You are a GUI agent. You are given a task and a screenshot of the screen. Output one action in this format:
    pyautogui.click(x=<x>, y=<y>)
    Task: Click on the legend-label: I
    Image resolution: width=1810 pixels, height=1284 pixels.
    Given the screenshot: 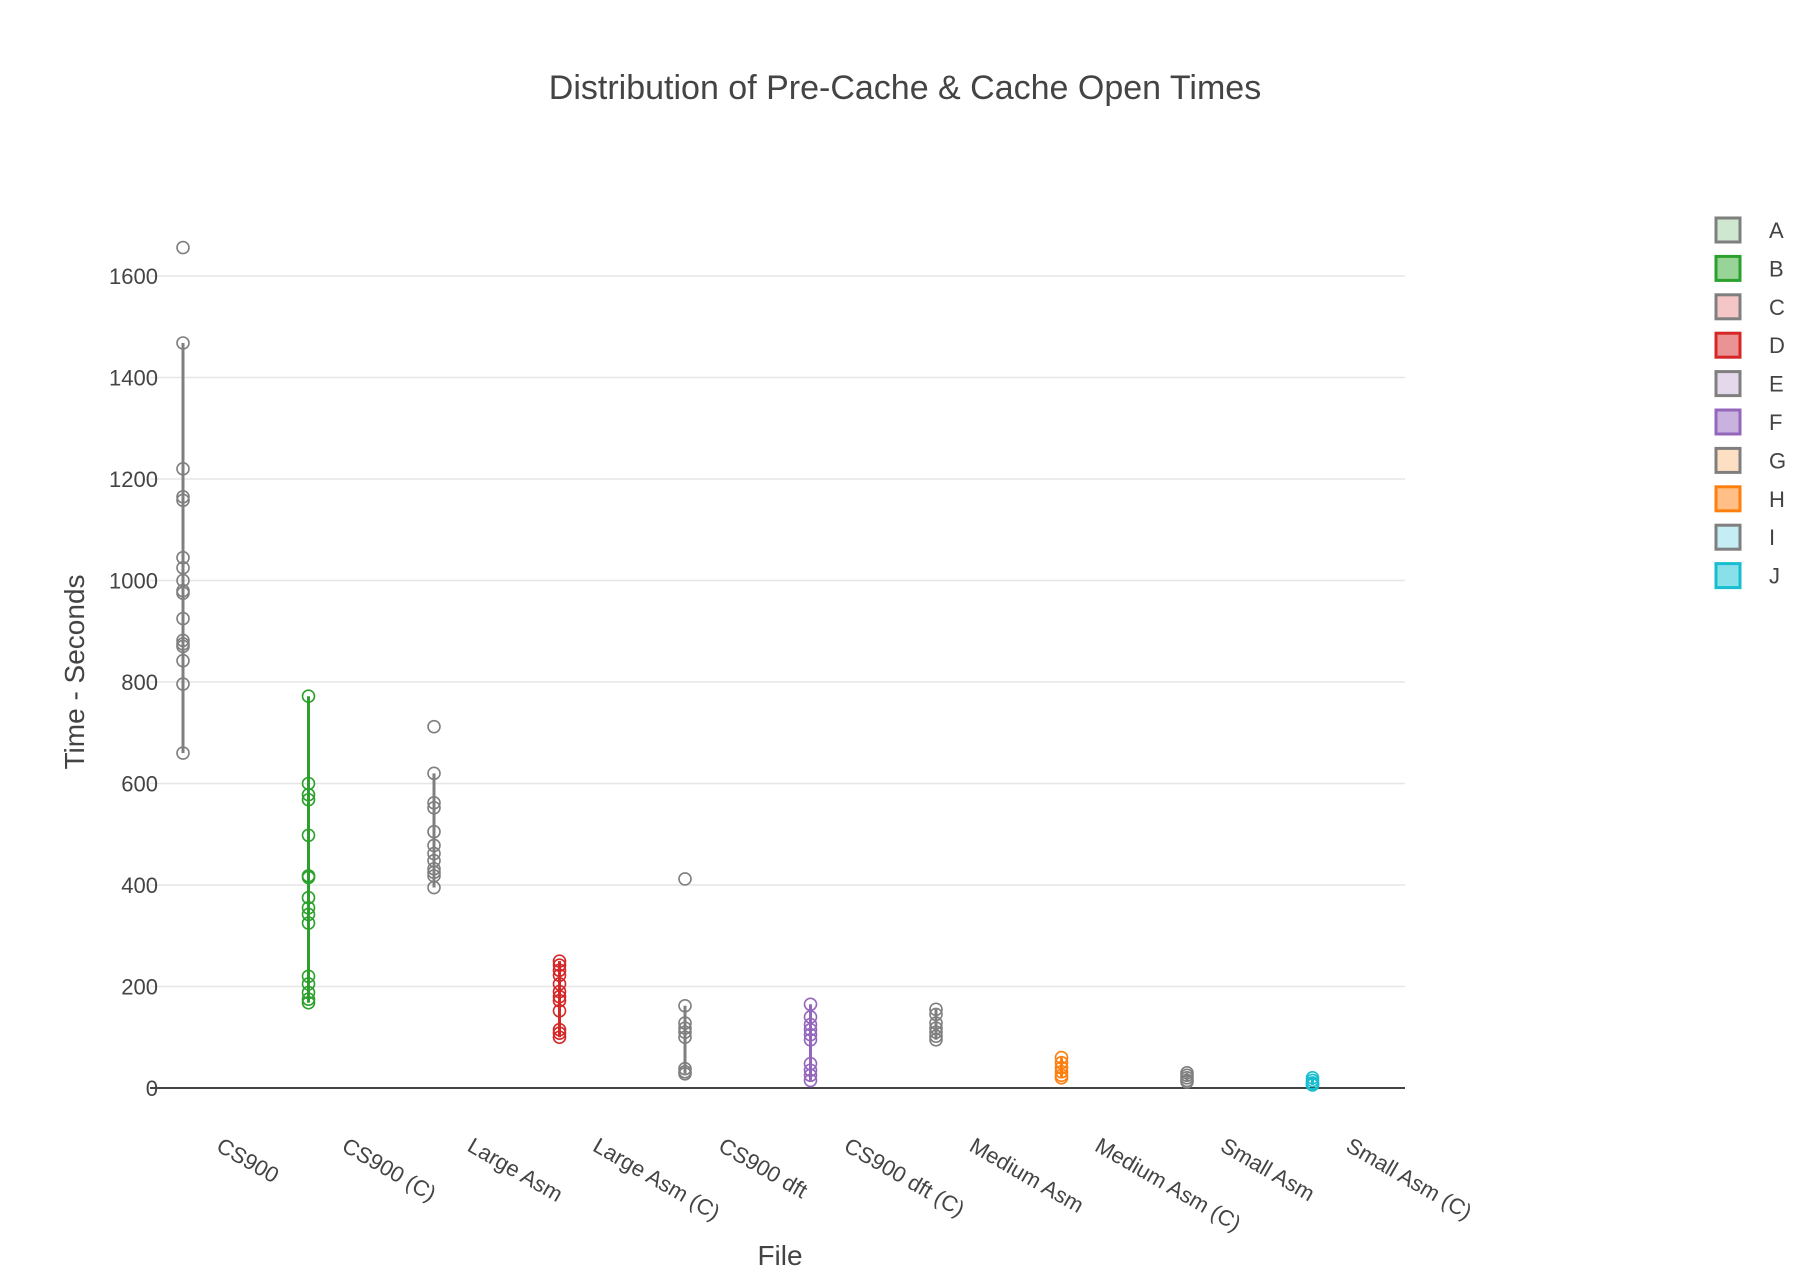 What is the action you would take?
    pyautogui.click(x=1772, y=537)
    